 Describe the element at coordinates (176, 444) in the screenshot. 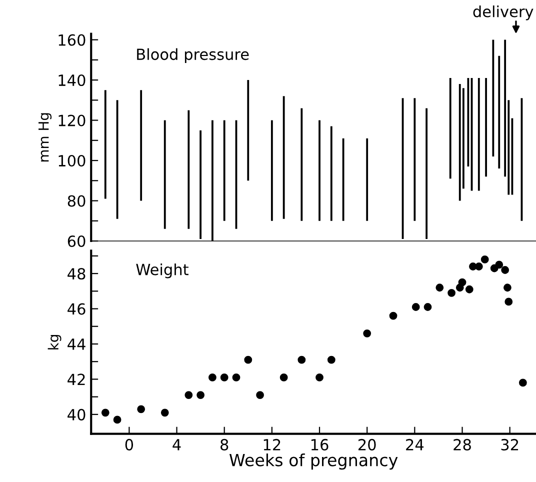

I see `x-tick-label: 4` at that location.